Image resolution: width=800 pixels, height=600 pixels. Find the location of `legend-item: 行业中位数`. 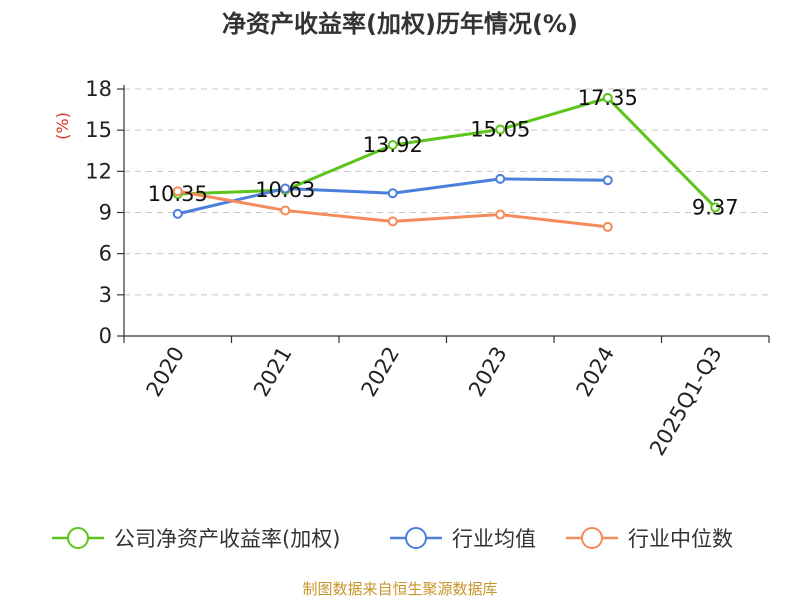

legend-item: 行业中位数 is located at coordinates (649, 539).